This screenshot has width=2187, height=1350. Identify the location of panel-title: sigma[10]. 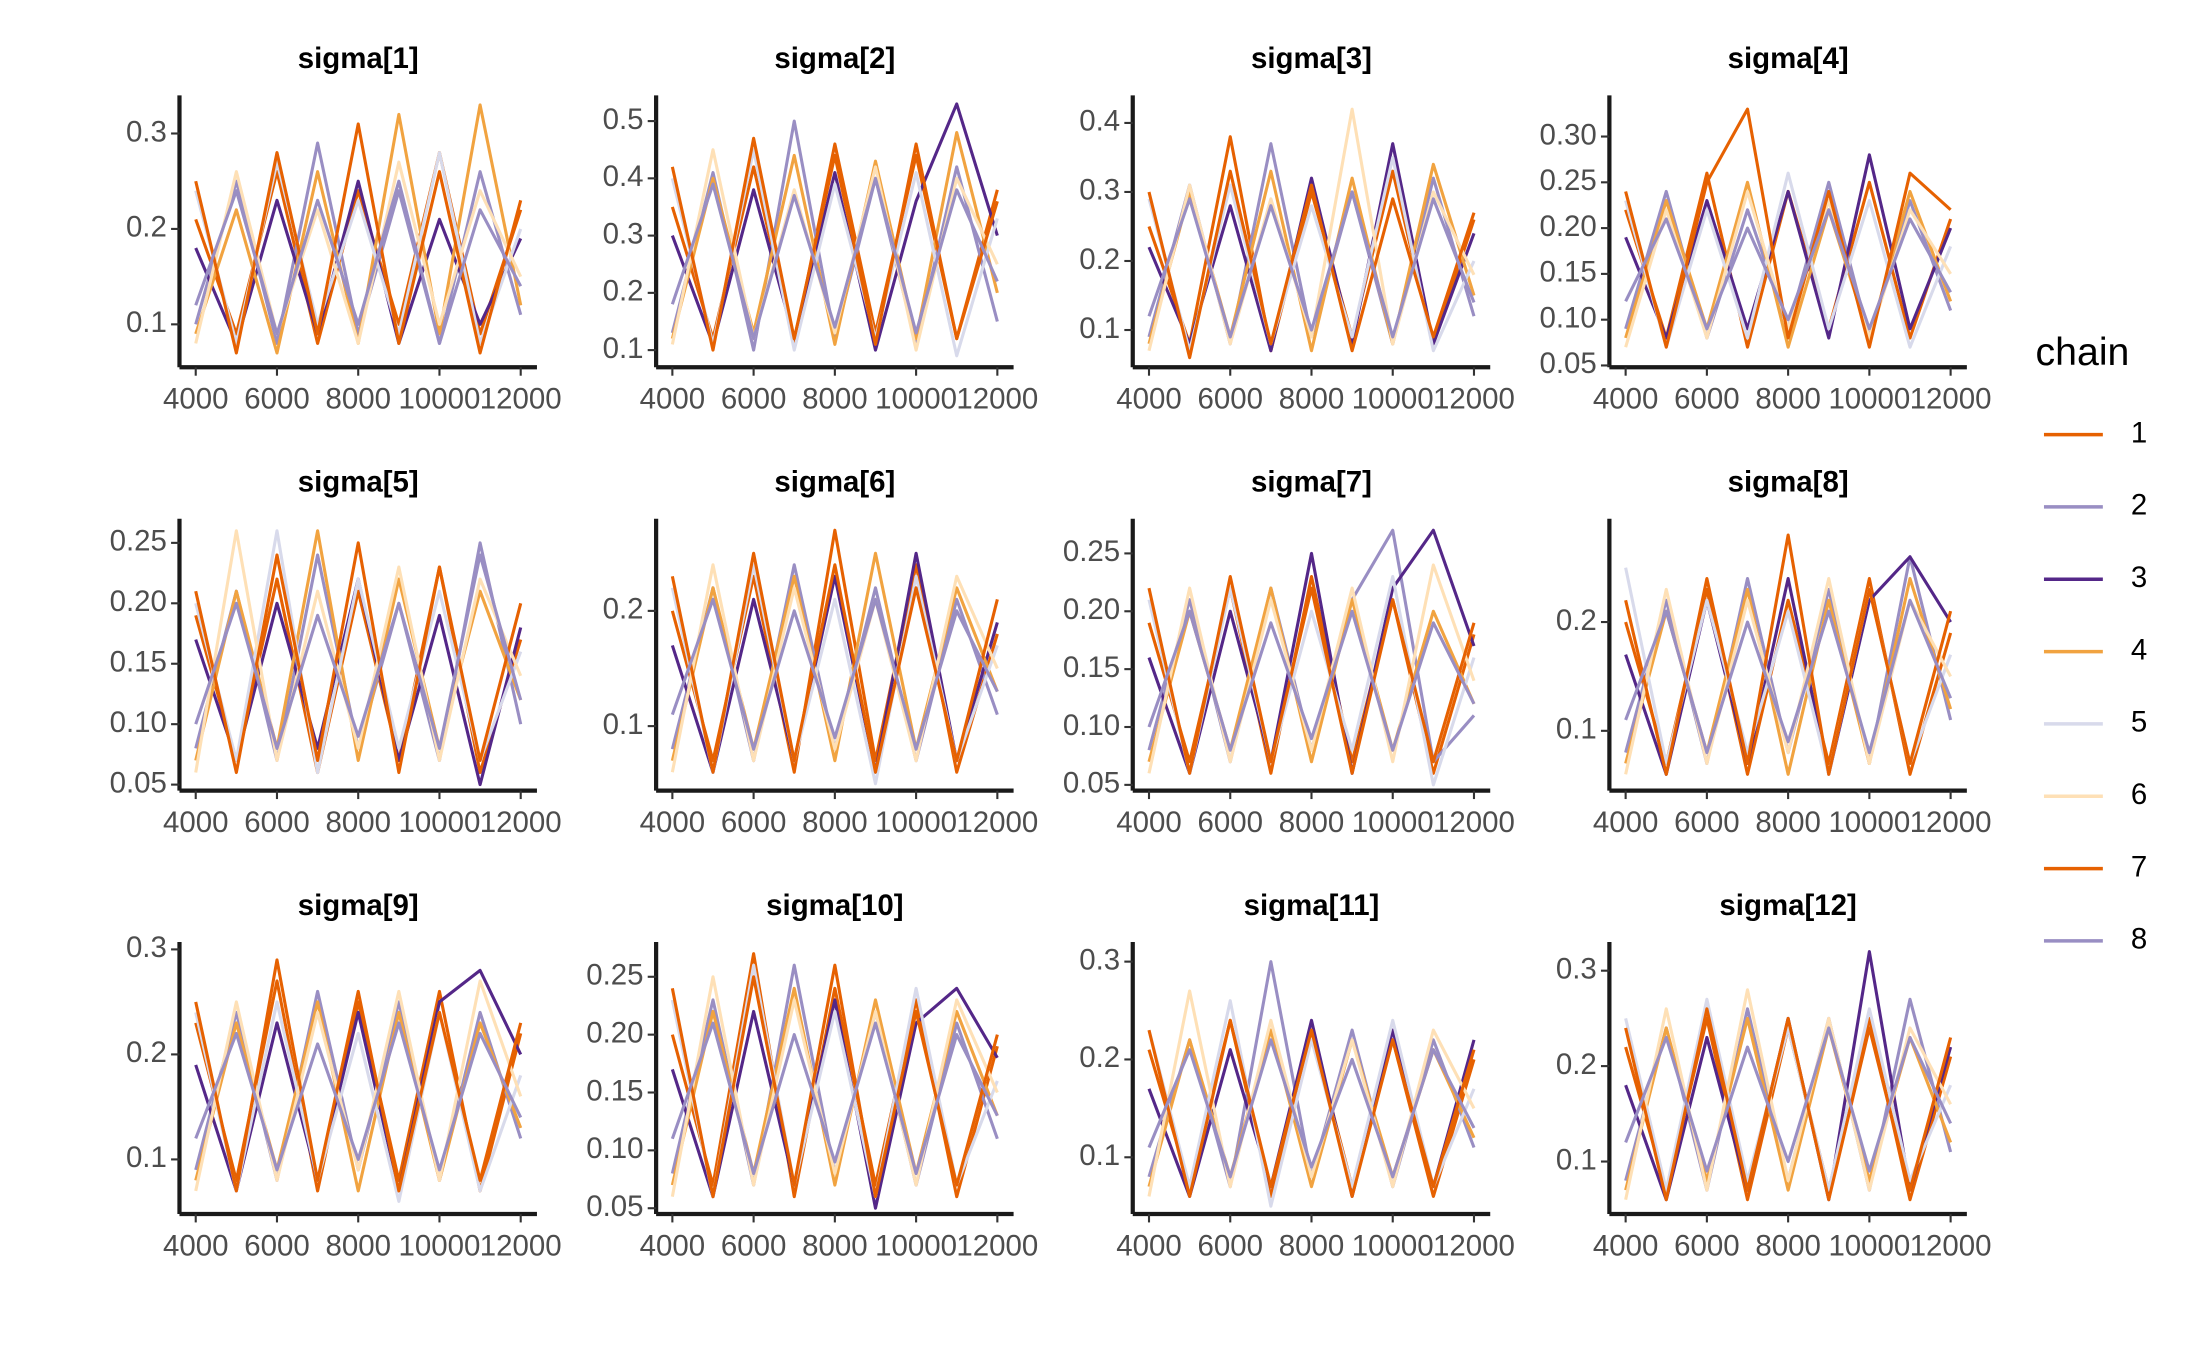
(834, 905).